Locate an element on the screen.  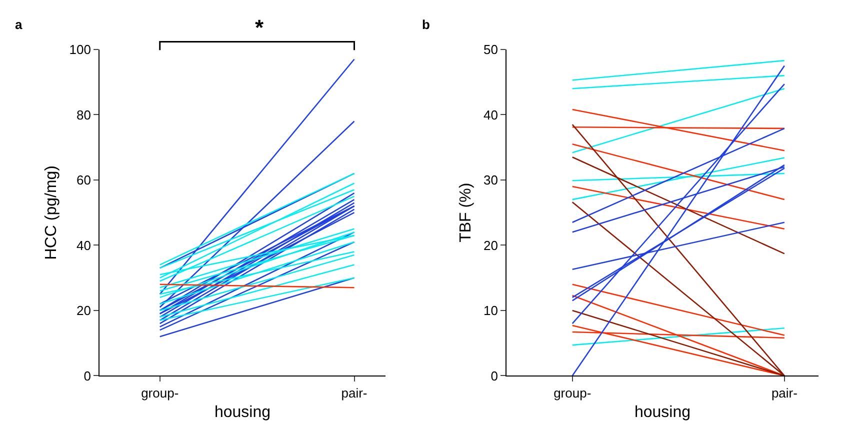
y-tick-label: 50 is located at coordinates (491, 50).